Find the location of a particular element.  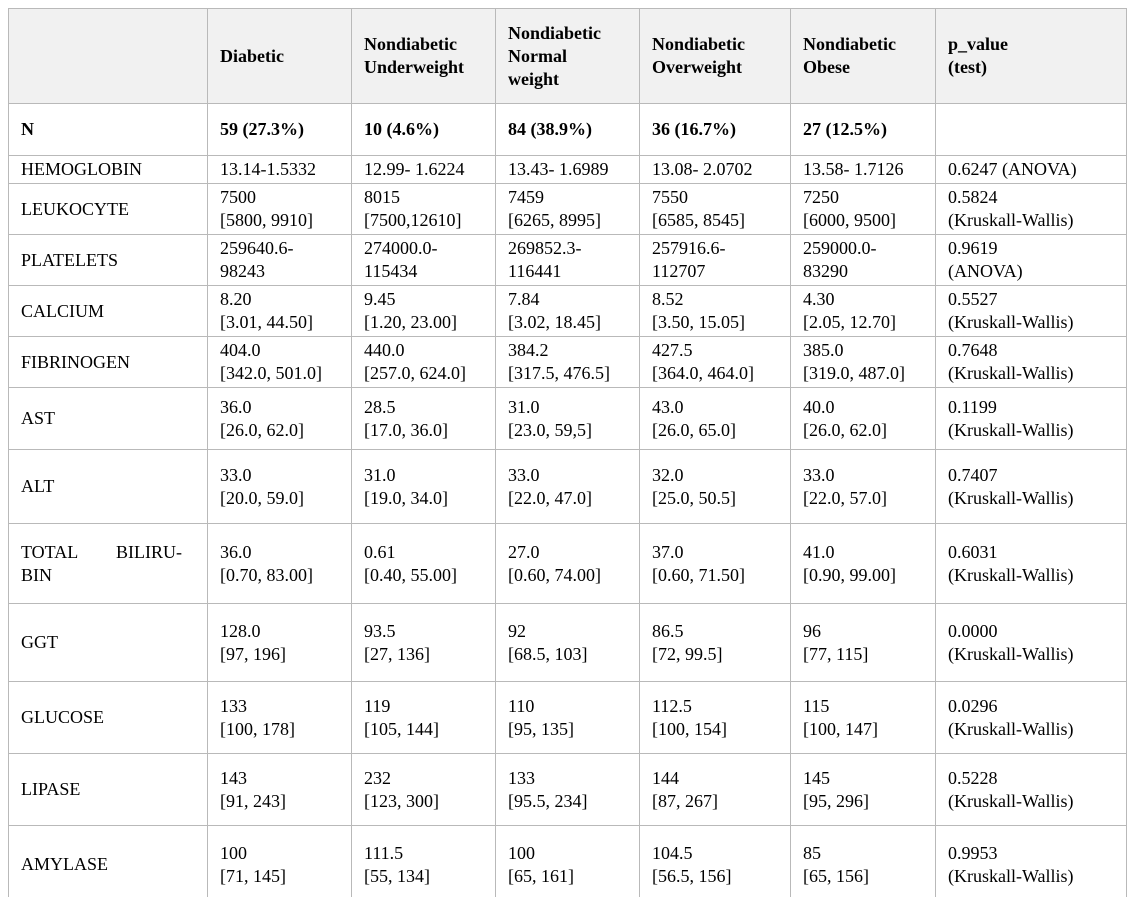

table-cell: 93.5 [27, 136] is located at coordinates (423, 642).